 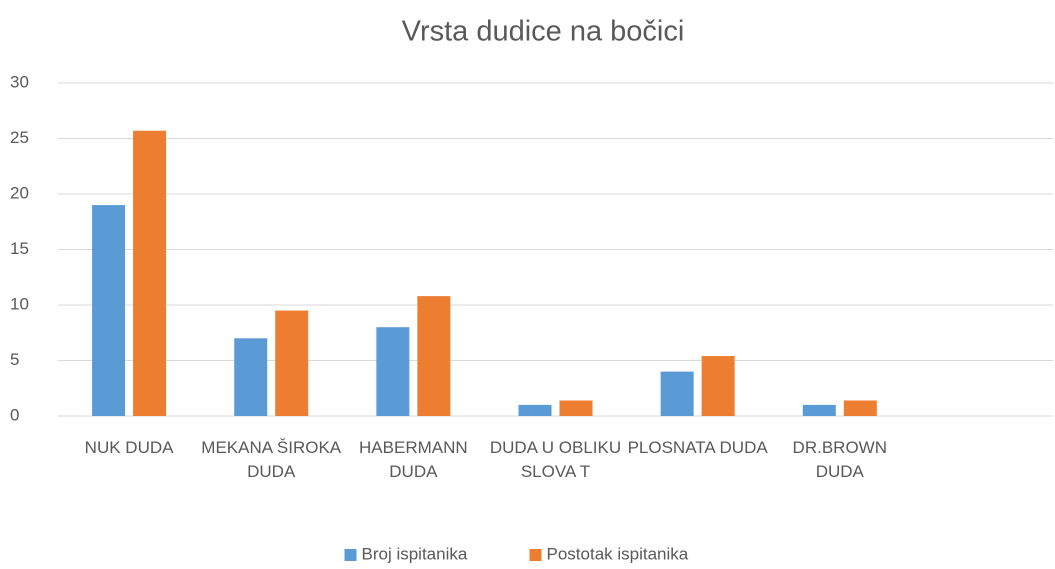 I want to click on x-tick-label: HABERMANN DUDA, so click(x=413, y=459).